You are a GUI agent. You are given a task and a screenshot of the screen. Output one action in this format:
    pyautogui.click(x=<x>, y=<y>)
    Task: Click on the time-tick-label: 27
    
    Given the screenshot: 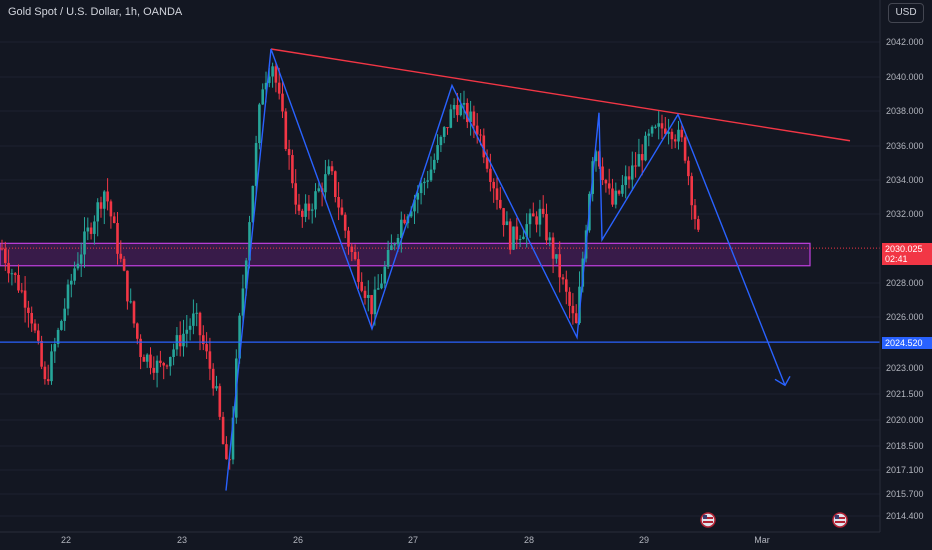 What is the action you would take?
    pyautogui.click(x=413, y=540)
    